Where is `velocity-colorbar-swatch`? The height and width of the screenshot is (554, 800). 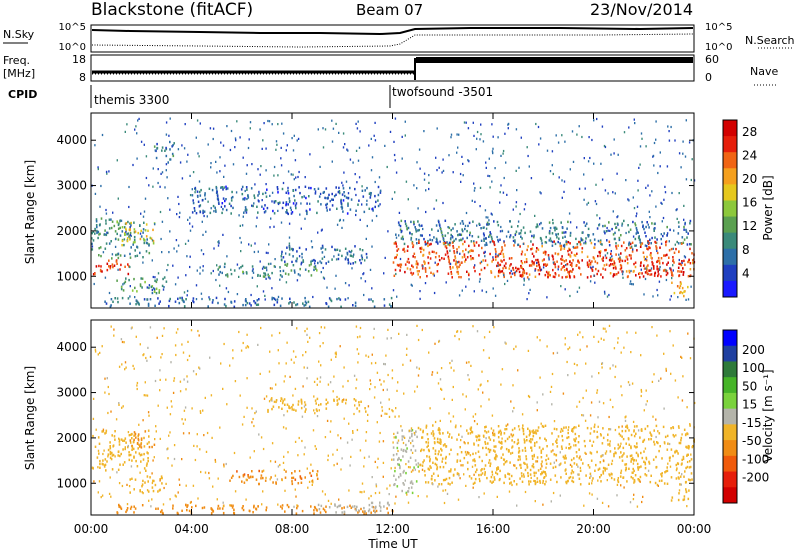 velocity-colorbar-swatch is located at coordinates (730, 448).